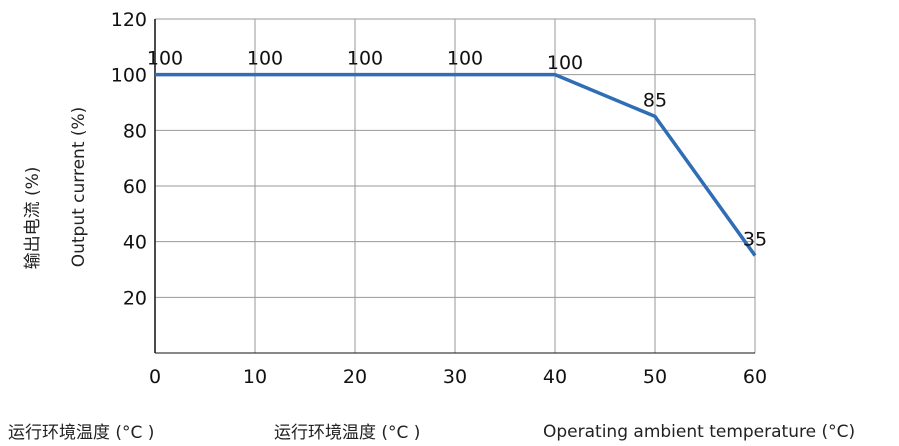 The height and width of the screenshot is (446, 899). What do you see at coordinates (165, 59) in the screenshot?
I see `data-label-1: 100` at bounding box center [165, 59].